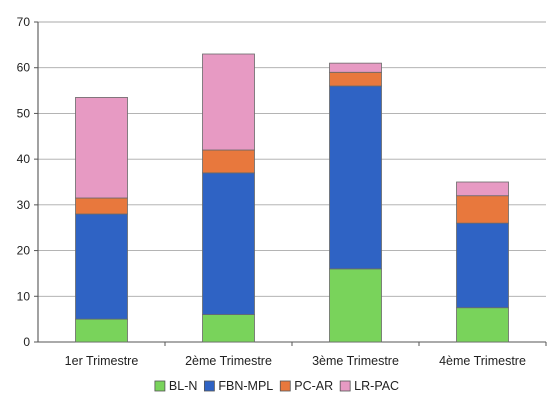 Image resolution: width=554 pixels, height=397 pixels. What do you see at coordinates (285, 386) in the screenshot?
I see `legend-swatch-pc-ar` at bounding box center [285, 386].